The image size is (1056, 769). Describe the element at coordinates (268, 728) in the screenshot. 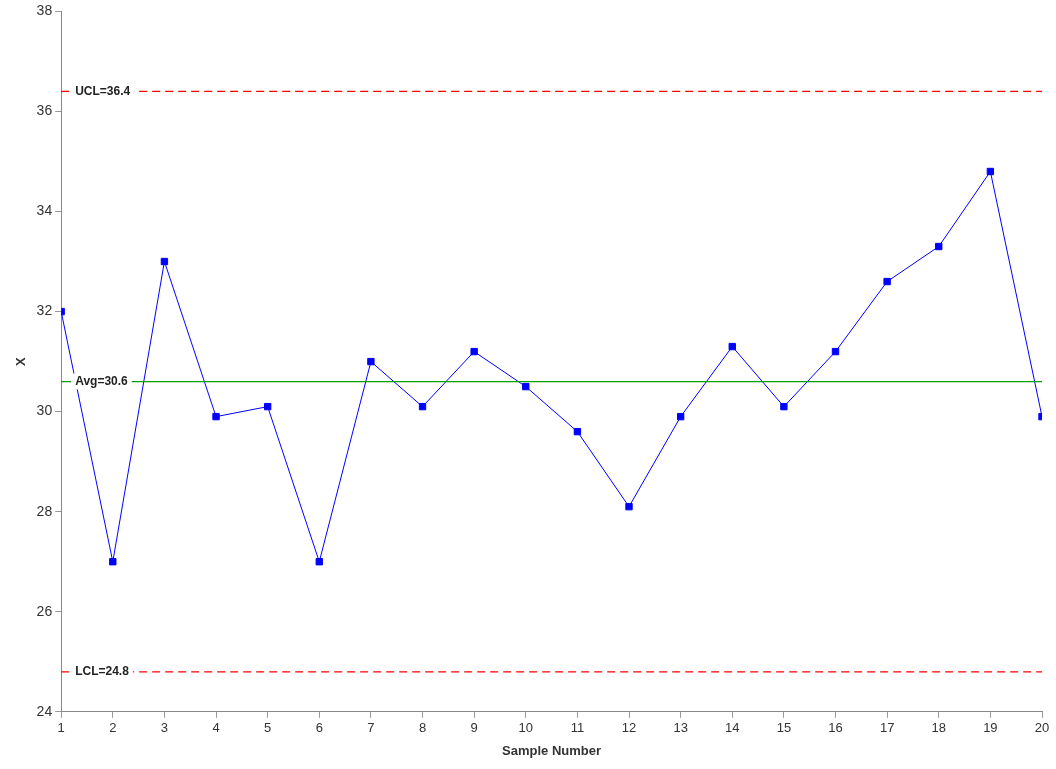

I see `x-tick-label: 5` at that location.